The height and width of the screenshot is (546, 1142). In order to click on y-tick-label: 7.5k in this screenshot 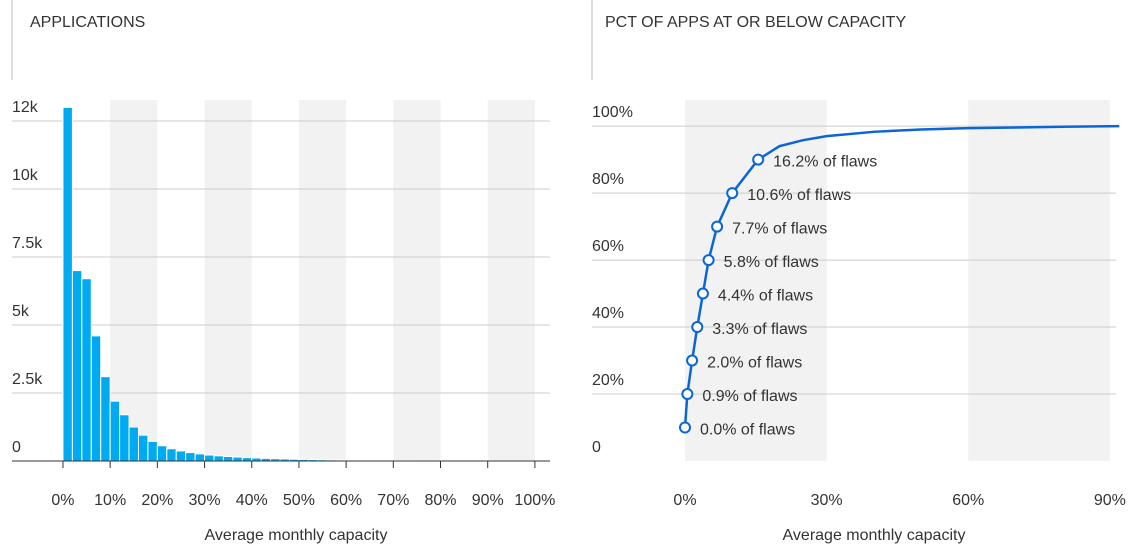, I will do `click(27, 243)`.